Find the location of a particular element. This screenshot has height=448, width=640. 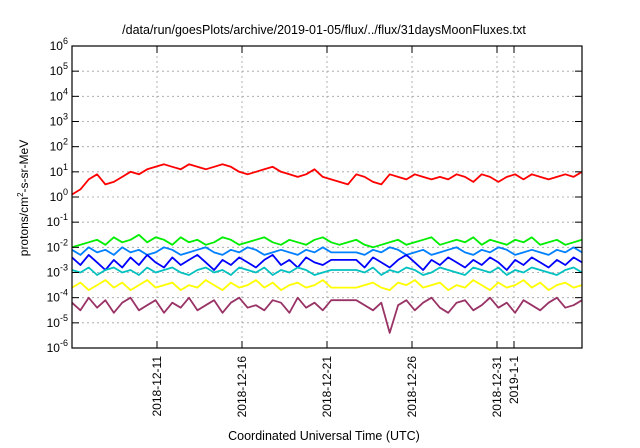

y-tick-label: 10⁶ is located at coordinates (59, 44).